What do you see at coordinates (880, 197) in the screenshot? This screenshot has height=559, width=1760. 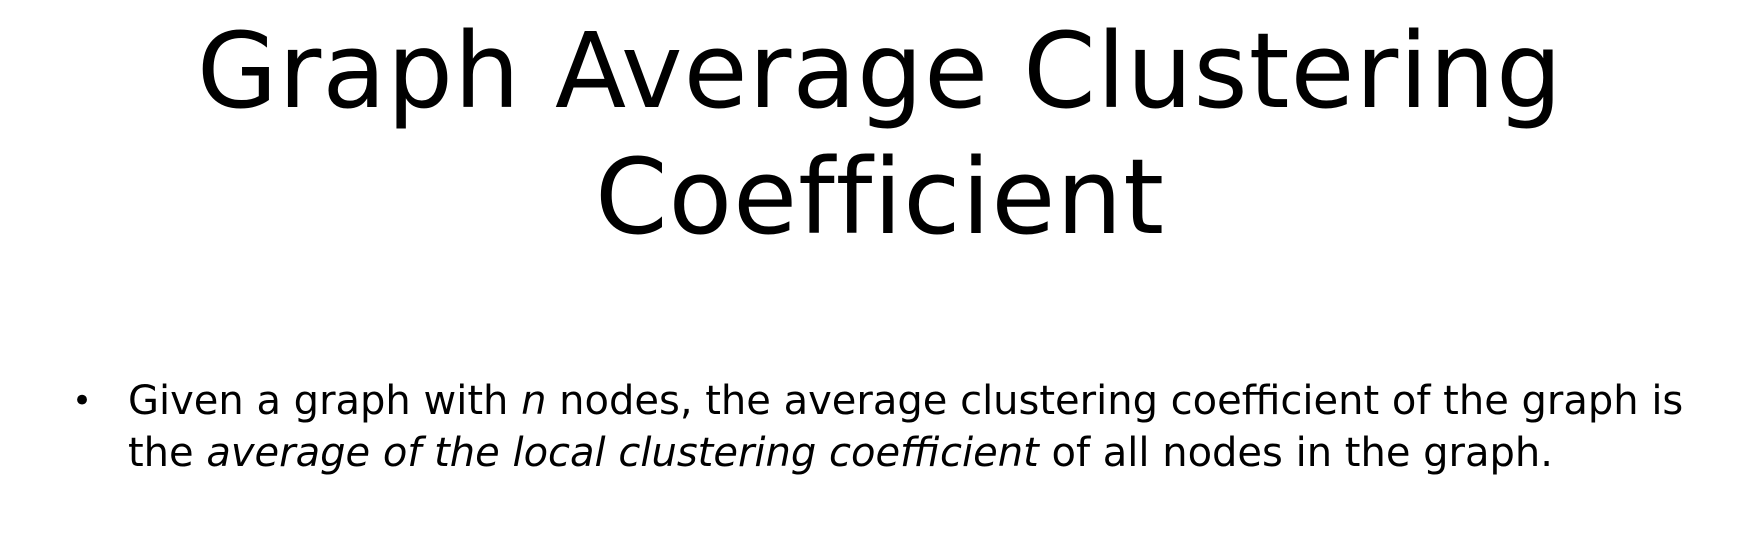 I see `title-line-2: Coefficient` at bounding box center [880, 197].